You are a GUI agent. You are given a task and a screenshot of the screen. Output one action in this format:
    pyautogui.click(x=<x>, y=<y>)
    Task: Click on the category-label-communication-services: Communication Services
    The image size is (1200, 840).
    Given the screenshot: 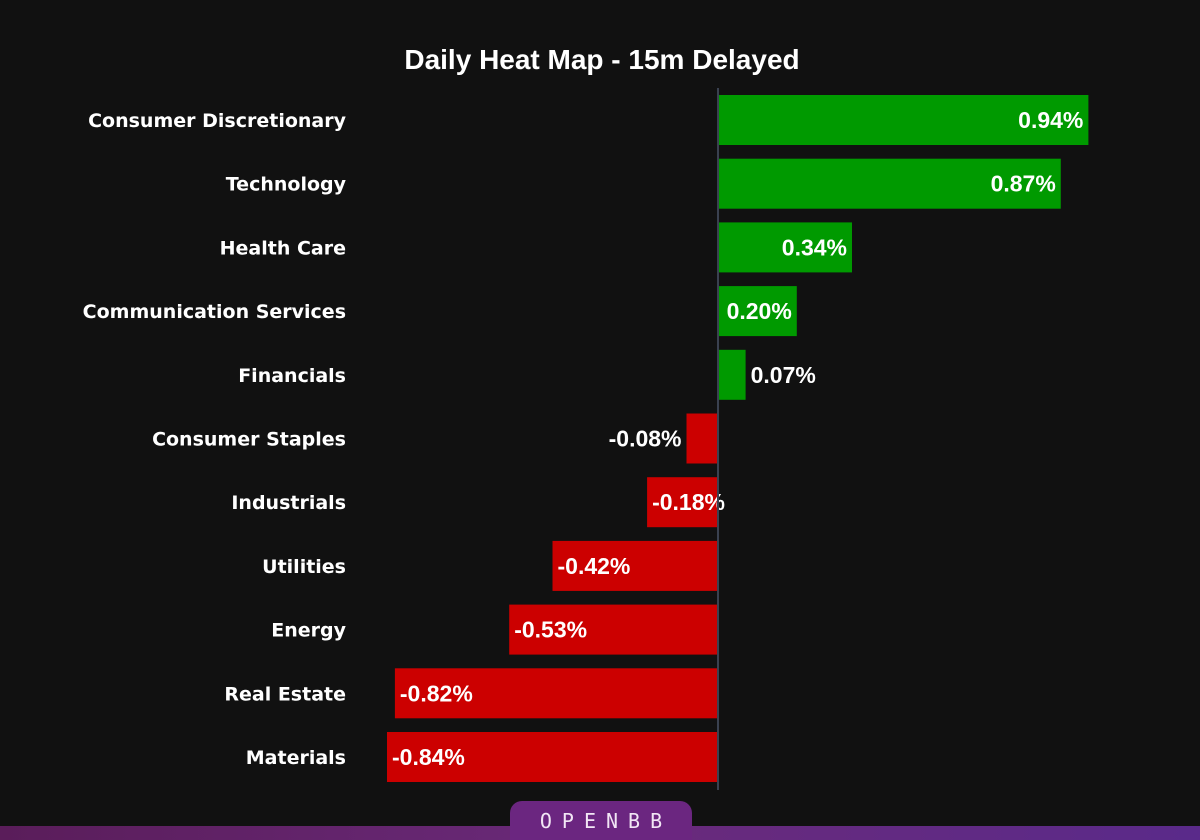 What is the action you would take?
    pyautogui.click(x=214, y=312)
    